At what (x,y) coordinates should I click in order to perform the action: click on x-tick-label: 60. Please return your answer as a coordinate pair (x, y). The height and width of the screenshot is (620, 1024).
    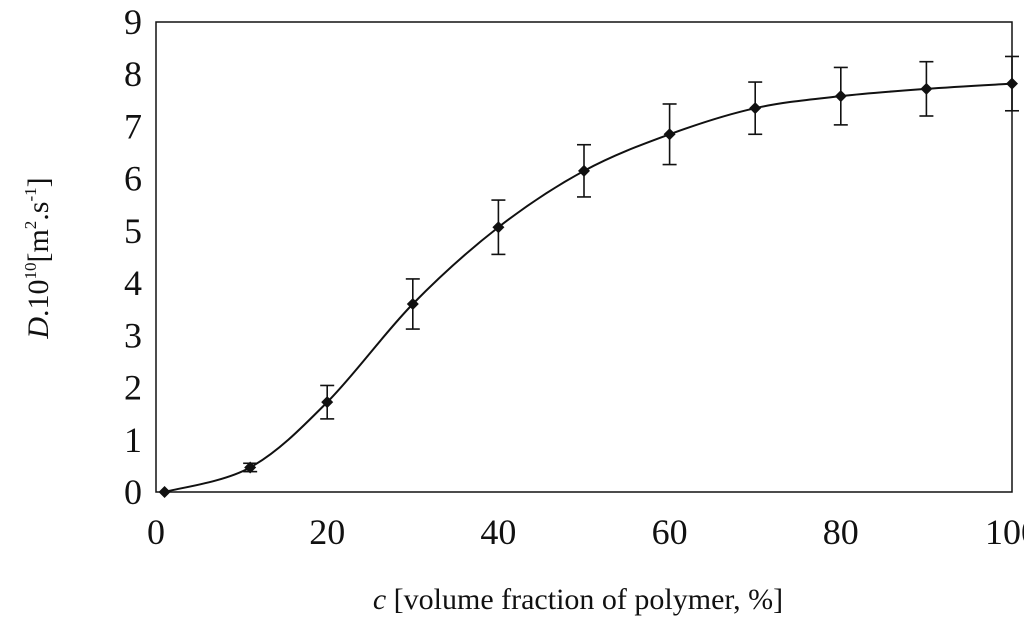
    Looking at the image, I should click on (670, 532).